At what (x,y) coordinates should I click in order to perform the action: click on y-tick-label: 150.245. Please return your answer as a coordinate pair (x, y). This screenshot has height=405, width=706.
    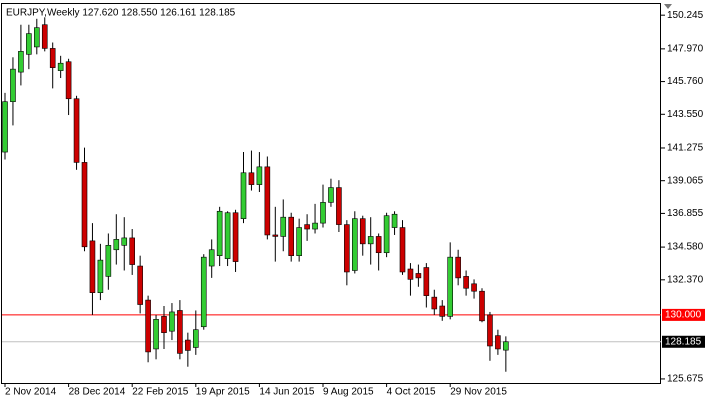
    Looking at the image, I should click on (685, 15).